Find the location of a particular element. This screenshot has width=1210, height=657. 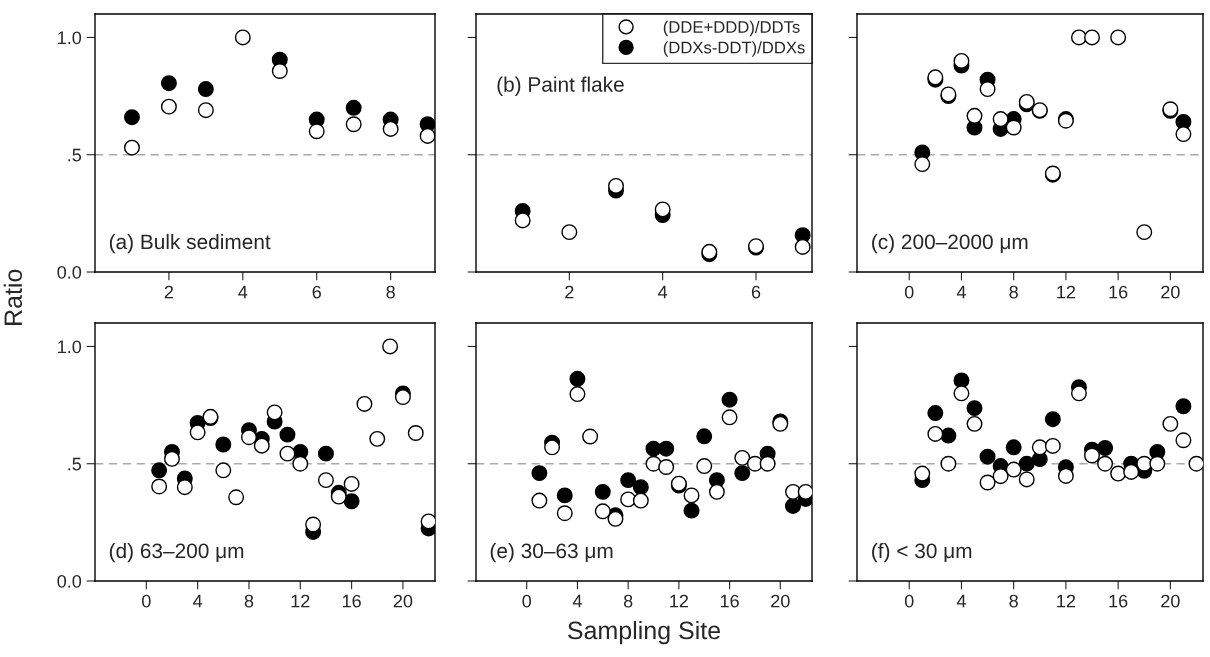

y-axis-title: Ratio is located at coordinates (13, 297).